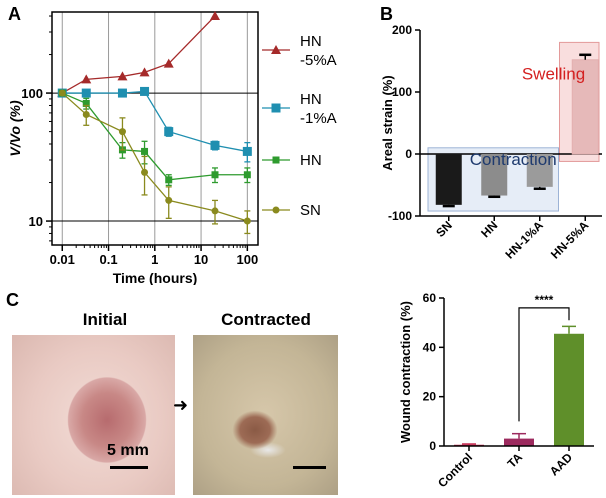 The height and width of the screenshot is (498, 606). What do you see at coordinates (36, 221) in the screenshot?
I see `y-tick-label: 10` at bounding box center [36, 221].